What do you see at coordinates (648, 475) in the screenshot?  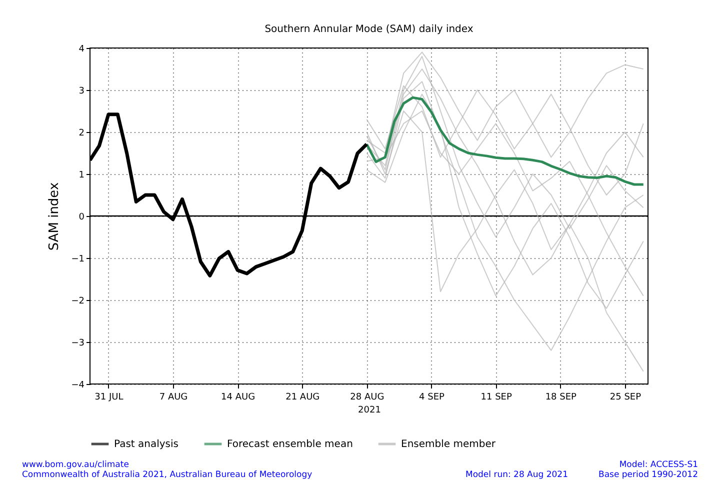 I see `text: Base period 1990-2012` at bounding box center [648, 475].